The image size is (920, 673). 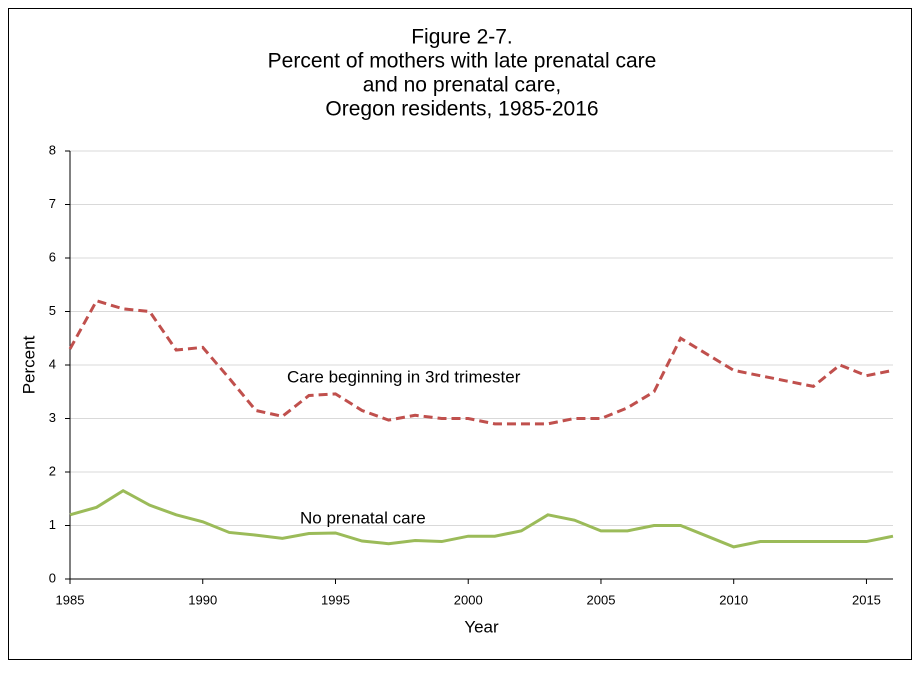 What do you see at coordinates (481, 626) in the screenshot?
I see `x-axis-title: Year` at bounding box center [481, 626].